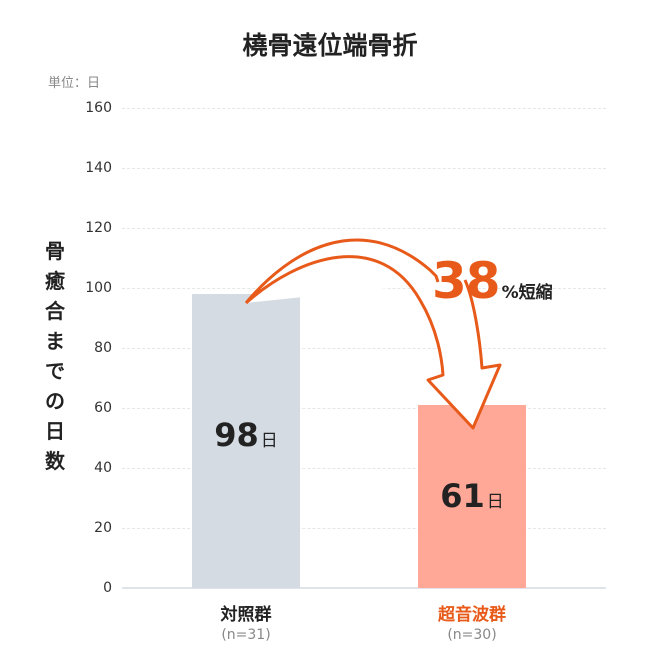  What do you see at coordinates (74, 83) in the screenshot?
I see `unit-label: 単位：日` at bounding box center [74, 83].